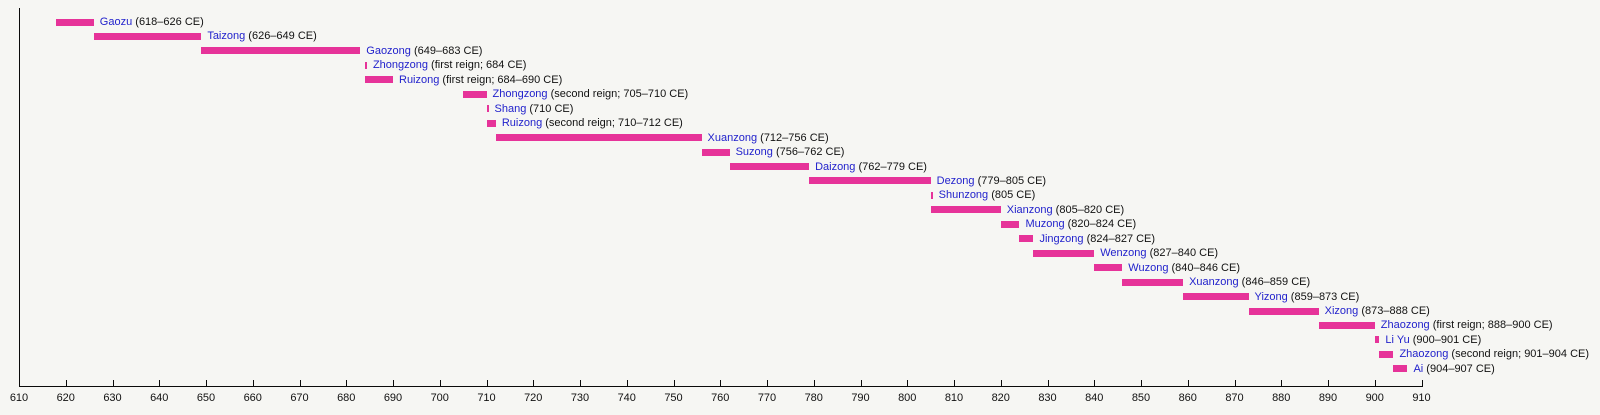 The height and width of the screenshot is (415, 1600). What do you see at coordinates (955, 180) in the screenshot?
I see `emperor-name-link: Dezong` at bounding box center [955, 180].